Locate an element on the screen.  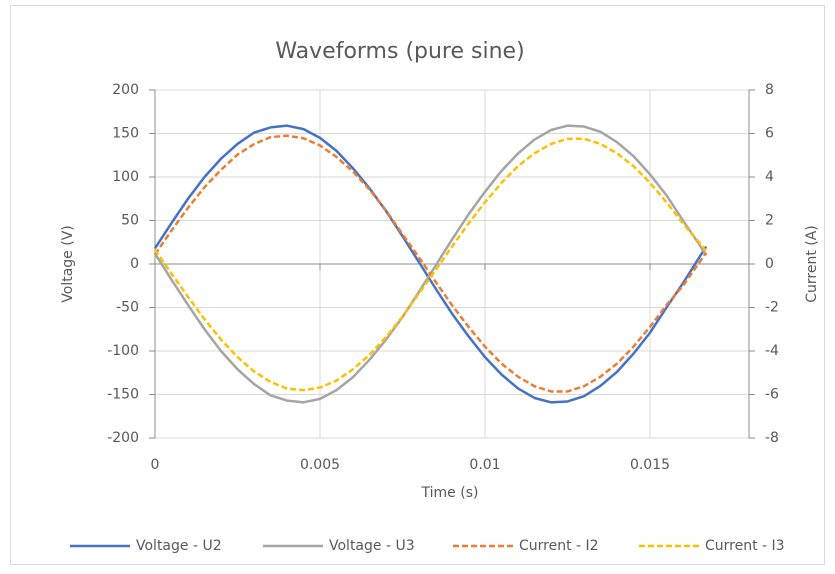
y2-tick-label: 4 is located at coordinates (769, 177).